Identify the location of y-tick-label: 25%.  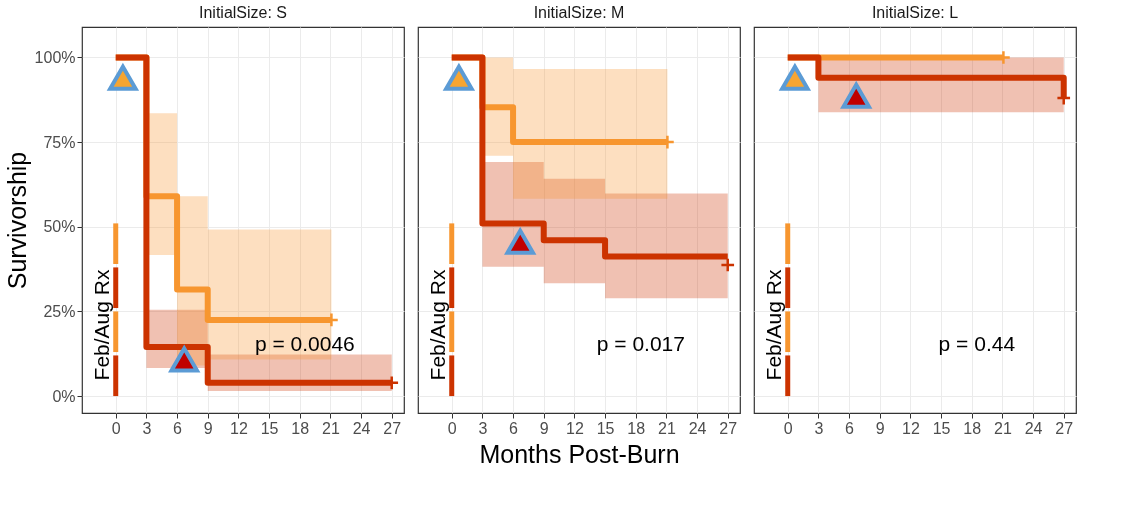
(59, 311).